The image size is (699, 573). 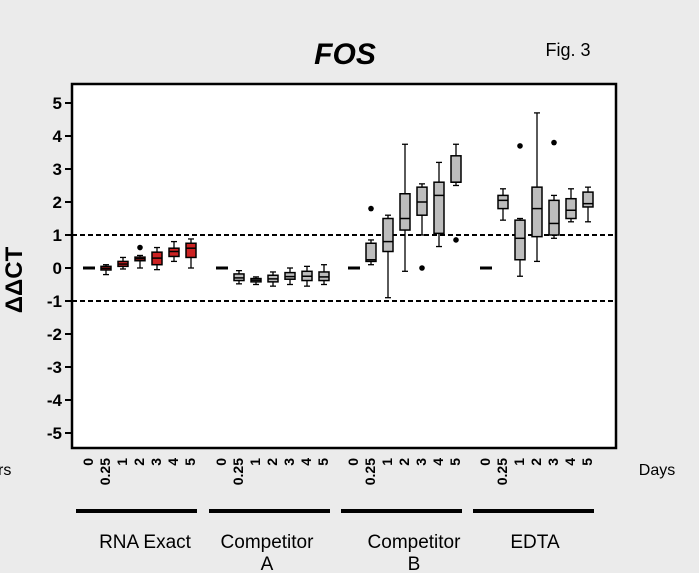 What do you see at coordinates (267, 563) in the screenshot?
I see `group-label: A` at bounding box center [267, 563].